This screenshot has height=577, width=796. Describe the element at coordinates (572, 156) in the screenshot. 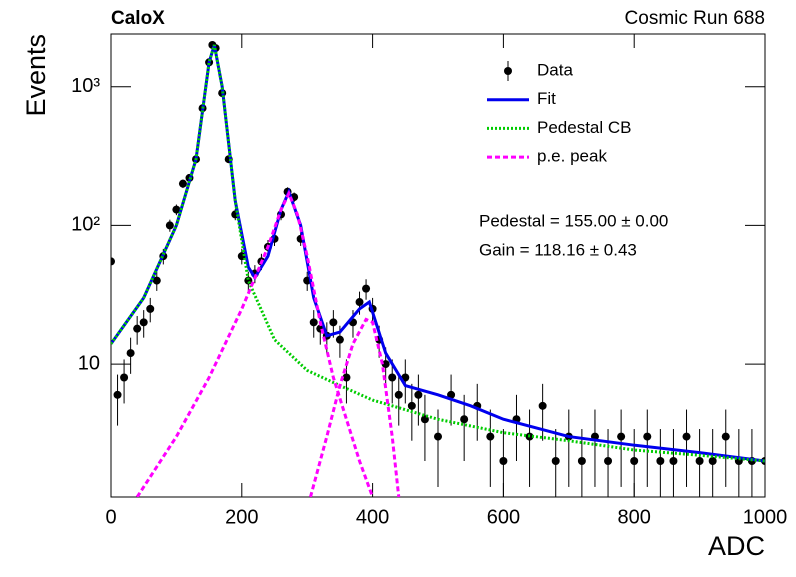

I see `legend-label: p.e. peak` at that location.